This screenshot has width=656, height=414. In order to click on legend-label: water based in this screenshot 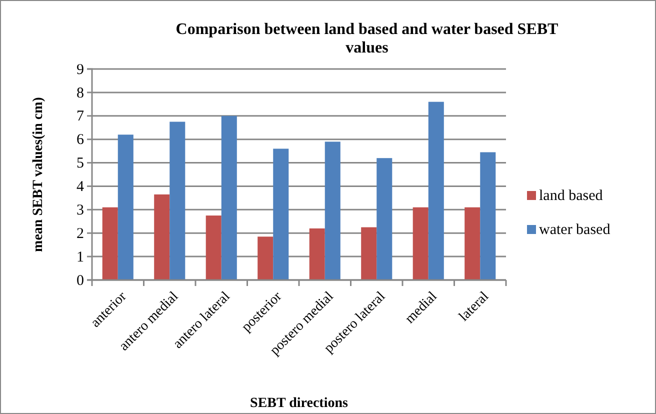, I will do `click(575, 230)`.